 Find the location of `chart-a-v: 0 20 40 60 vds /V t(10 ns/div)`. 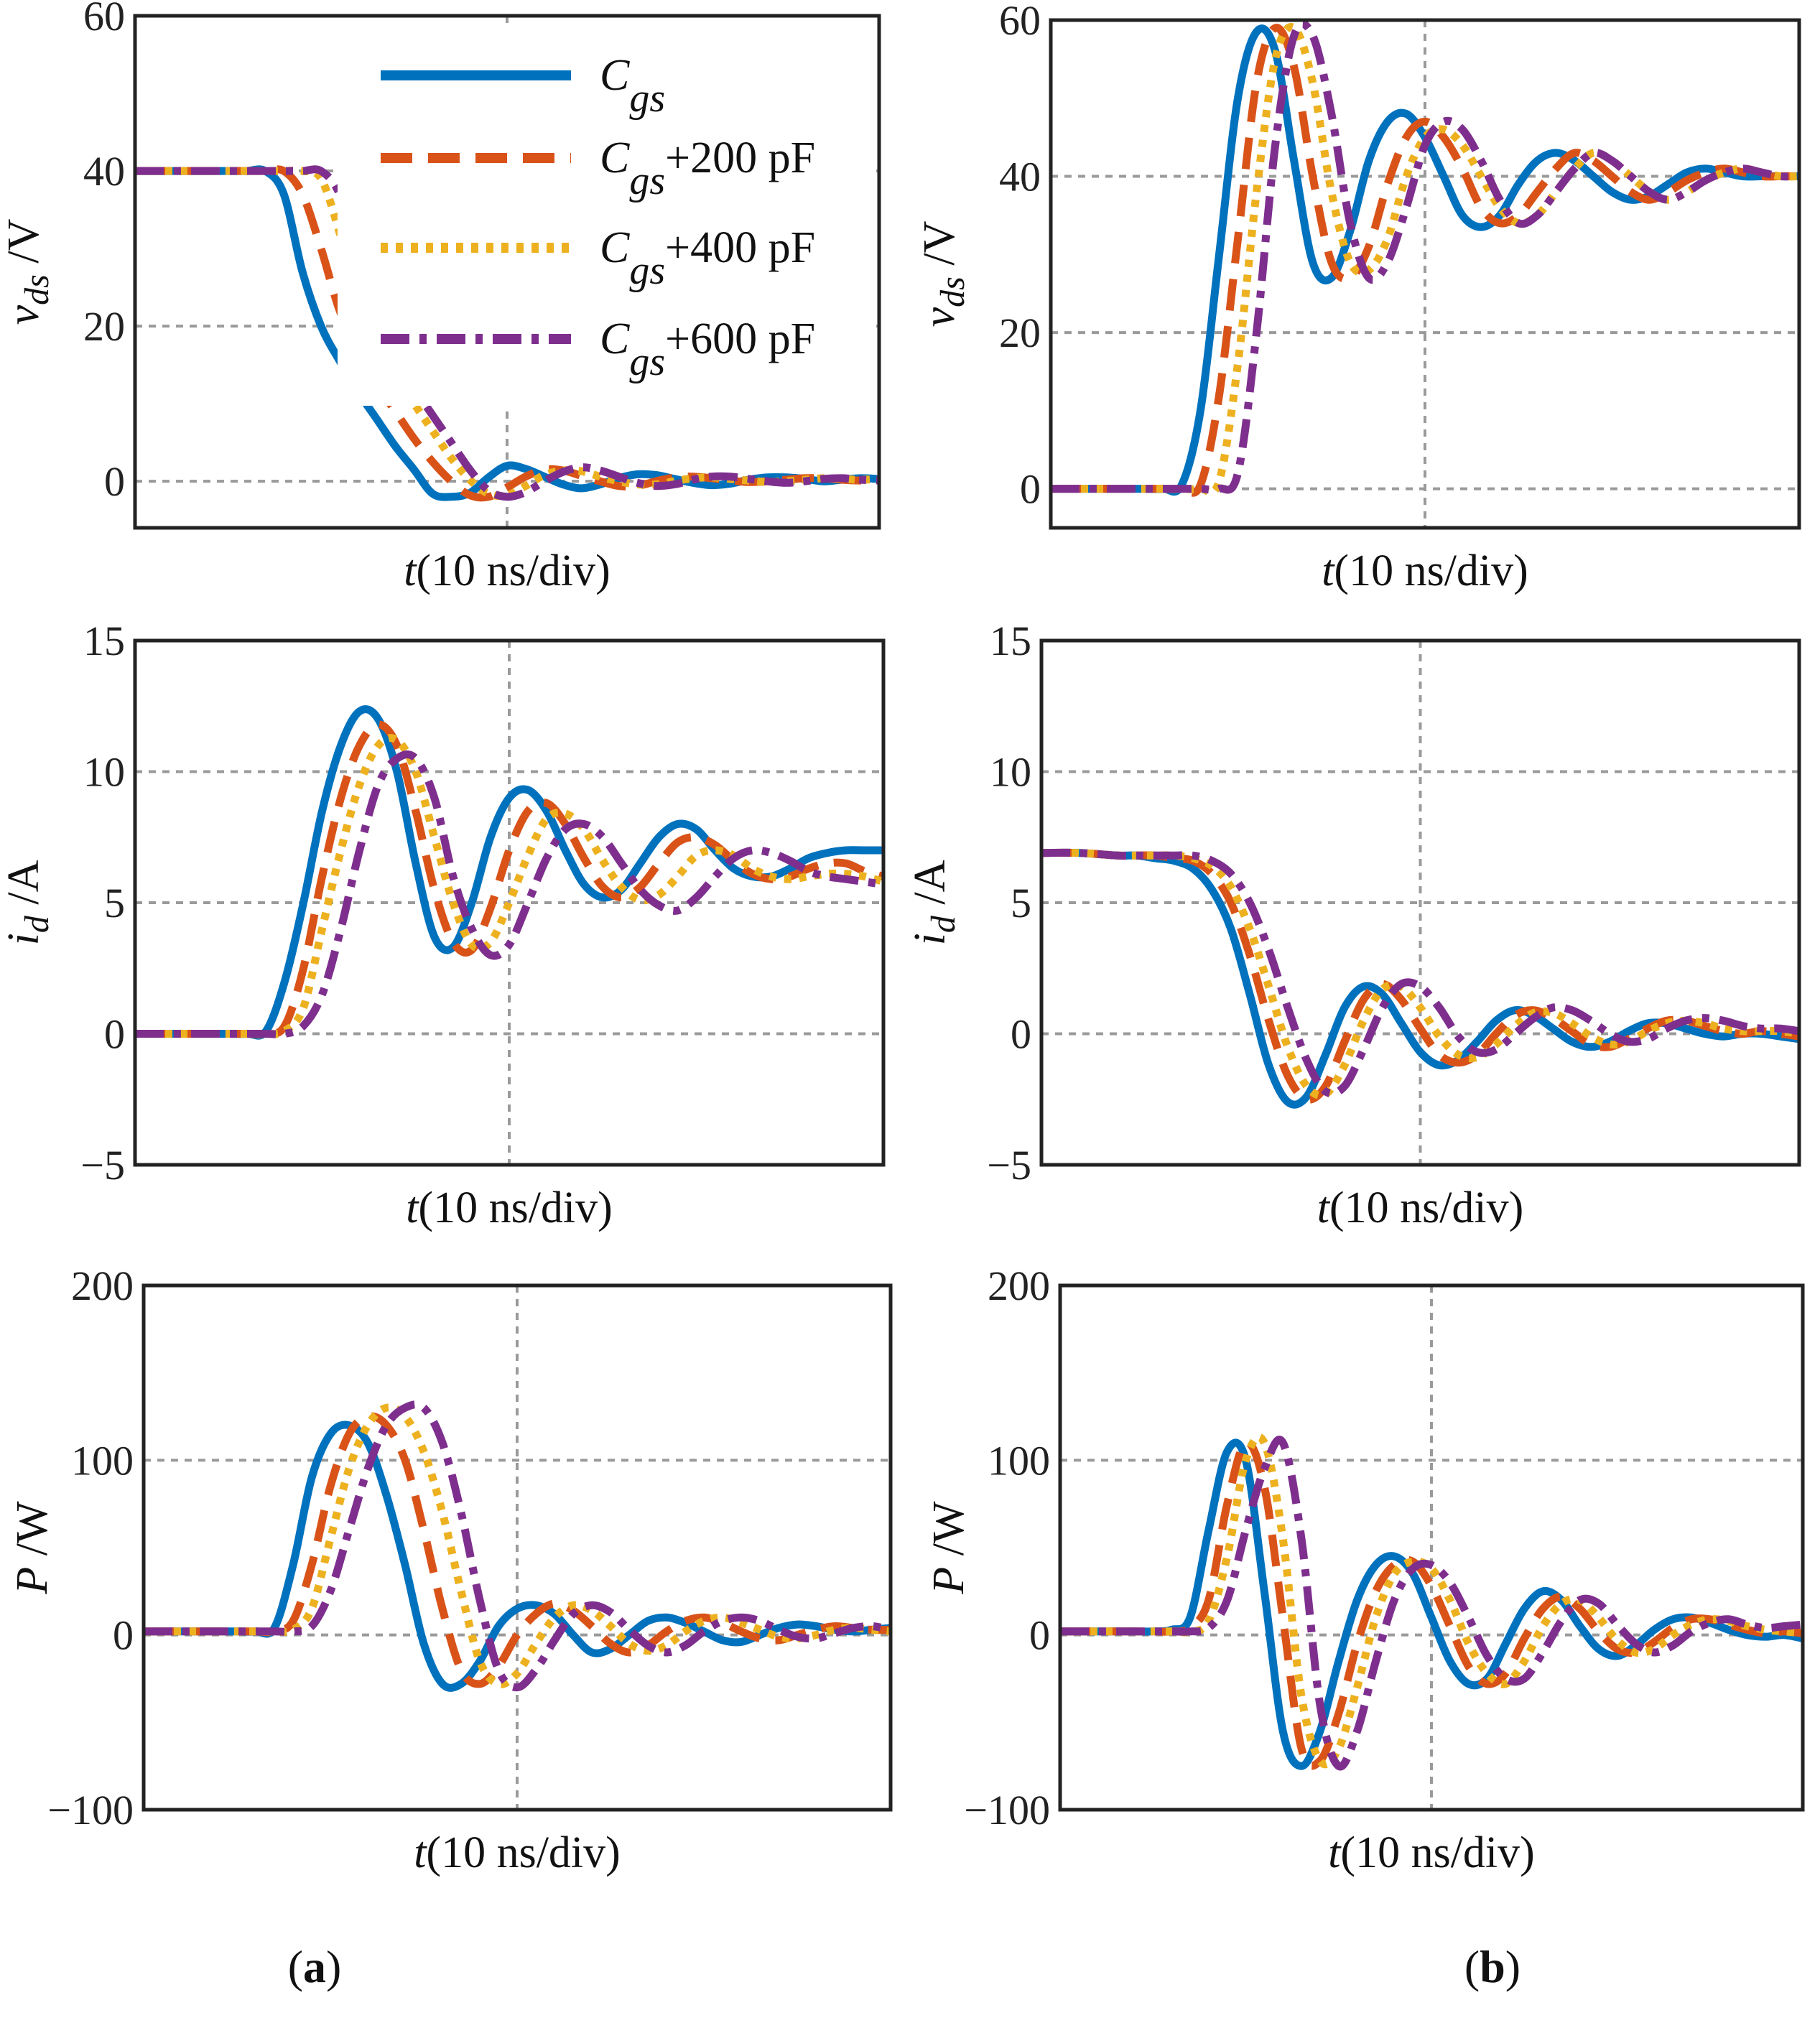

chart-a-v: 0 20 40 60 vds /V t(10 ns/div) is located at coordinates (441, 298).